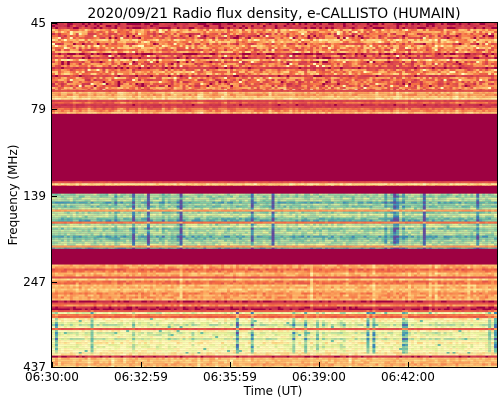  I want to click on x-tick-label: 06:42:00, so click(408, 377).